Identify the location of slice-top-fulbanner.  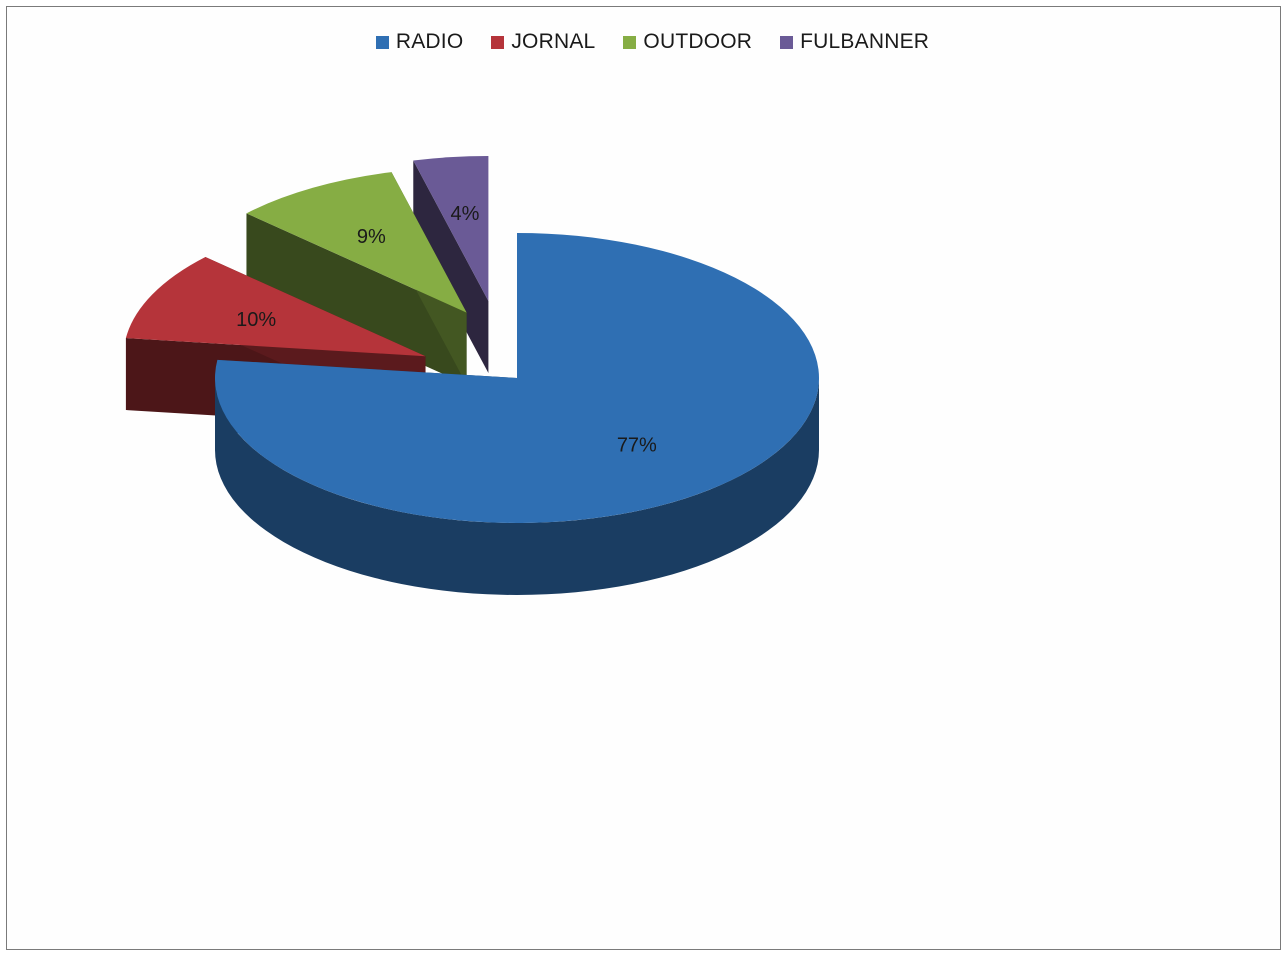
(451, 228).